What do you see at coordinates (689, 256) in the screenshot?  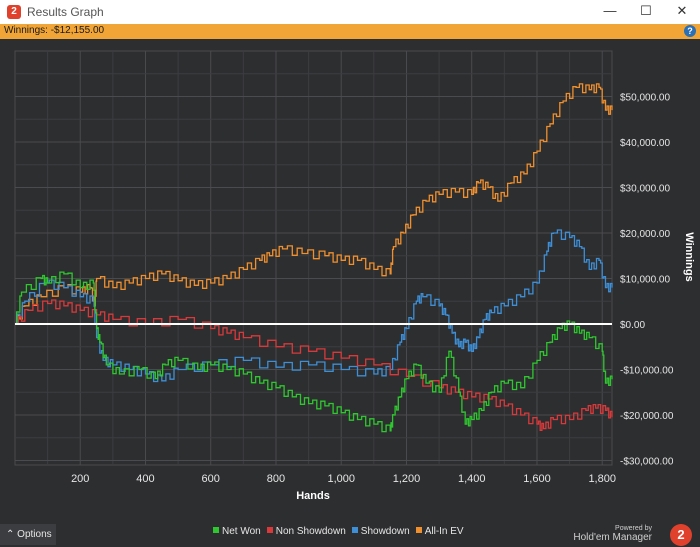 I see `y-axis-label: Winnings` at bounding box center [689, 256].